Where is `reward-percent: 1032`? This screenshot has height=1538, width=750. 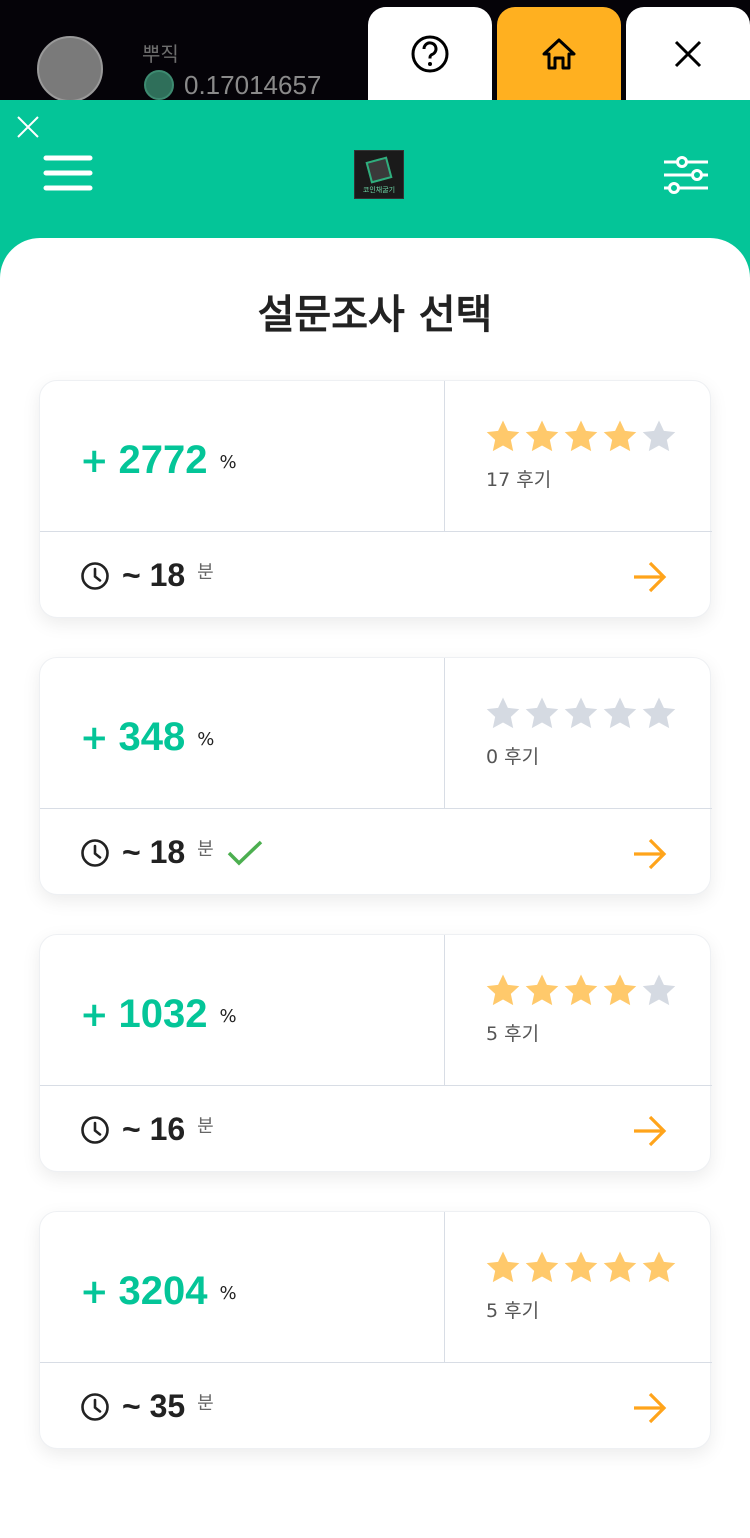 reward-percent: 1032 is located at coordinates (163, 1014).